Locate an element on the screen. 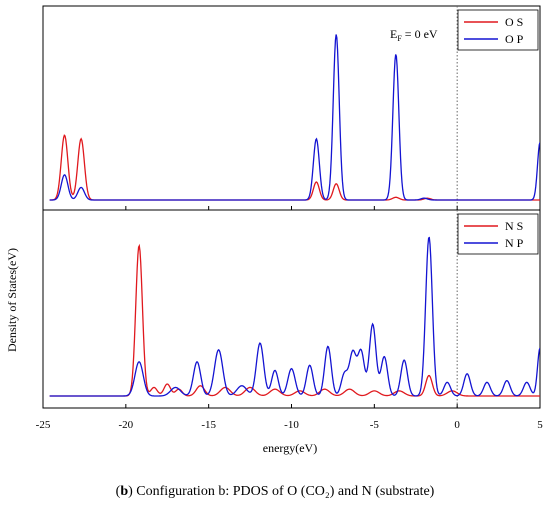  x-tick-label: -20 is located at coordinates (125, 425).